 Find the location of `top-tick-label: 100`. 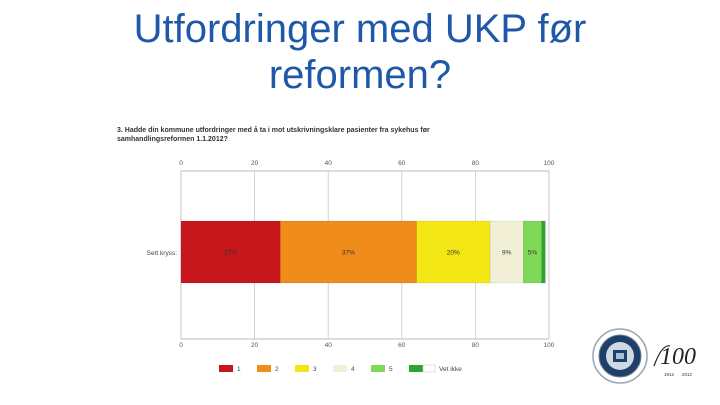

top-tick-label: 100 is located at coordinates (549, 163).